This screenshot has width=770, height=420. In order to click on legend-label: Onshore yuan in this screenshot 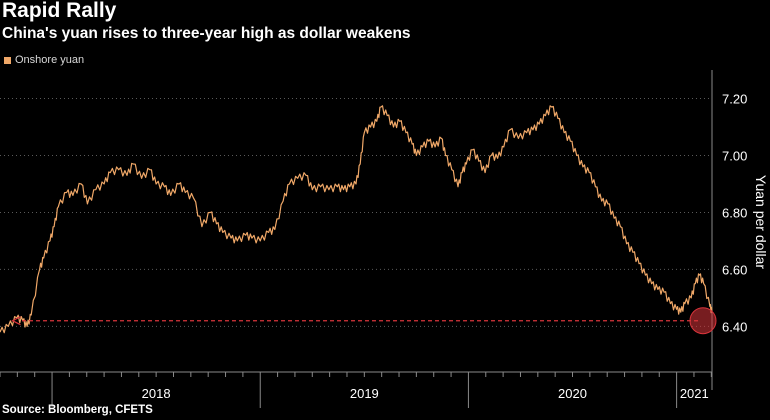, I will do `click(50, 60)`.